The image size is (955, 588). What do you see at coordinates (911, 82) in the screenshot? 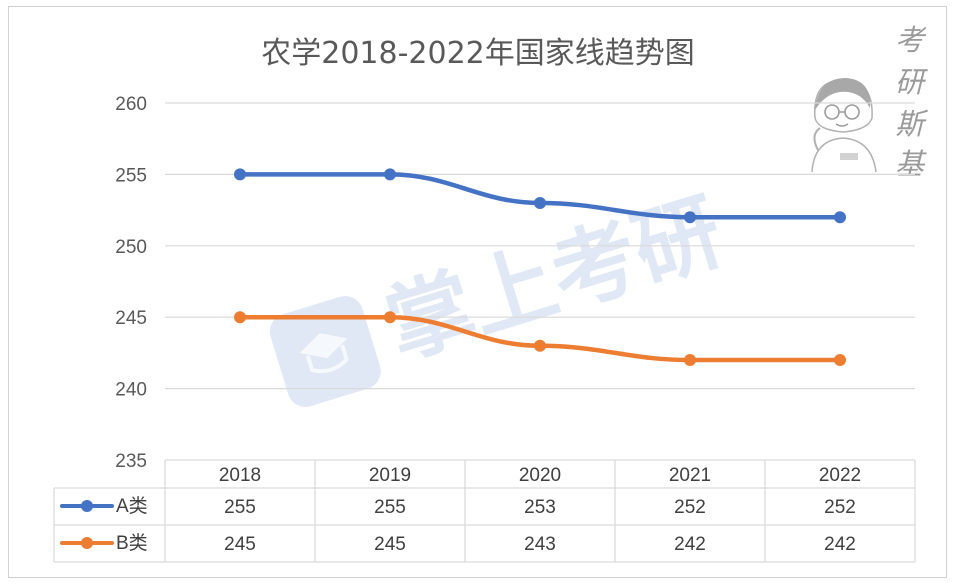
I see `brand-char-2: 研` at bounding box center [911, 82].